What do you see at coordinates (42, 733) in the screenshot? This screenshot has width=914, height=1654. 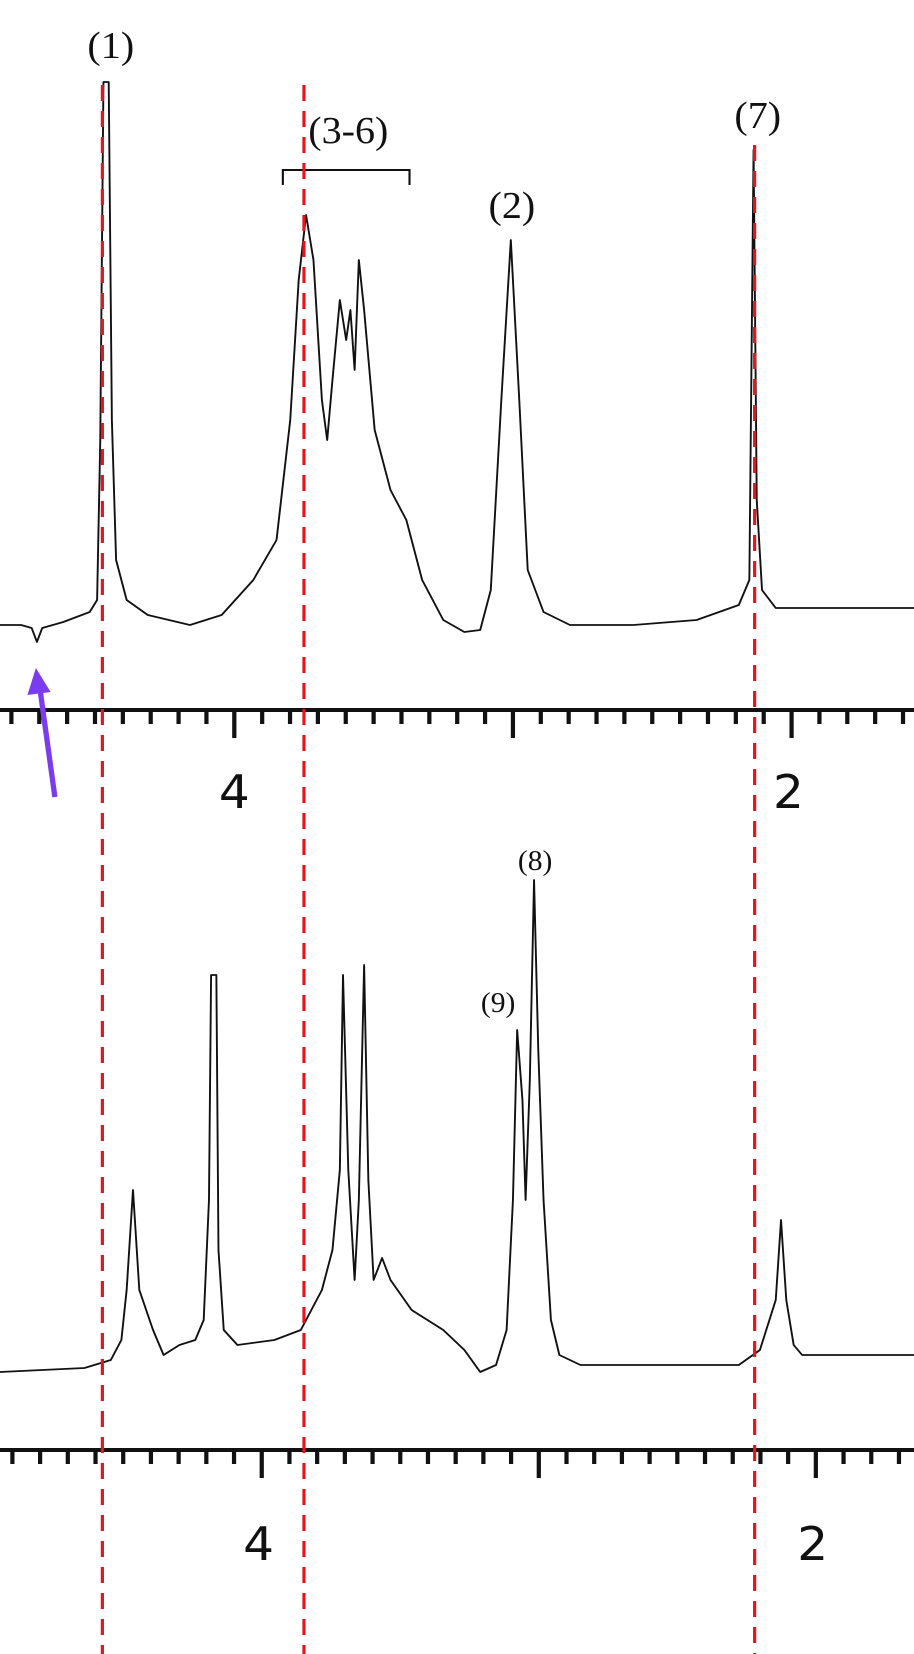 I see `arrow` at bounding box center [42, 733].